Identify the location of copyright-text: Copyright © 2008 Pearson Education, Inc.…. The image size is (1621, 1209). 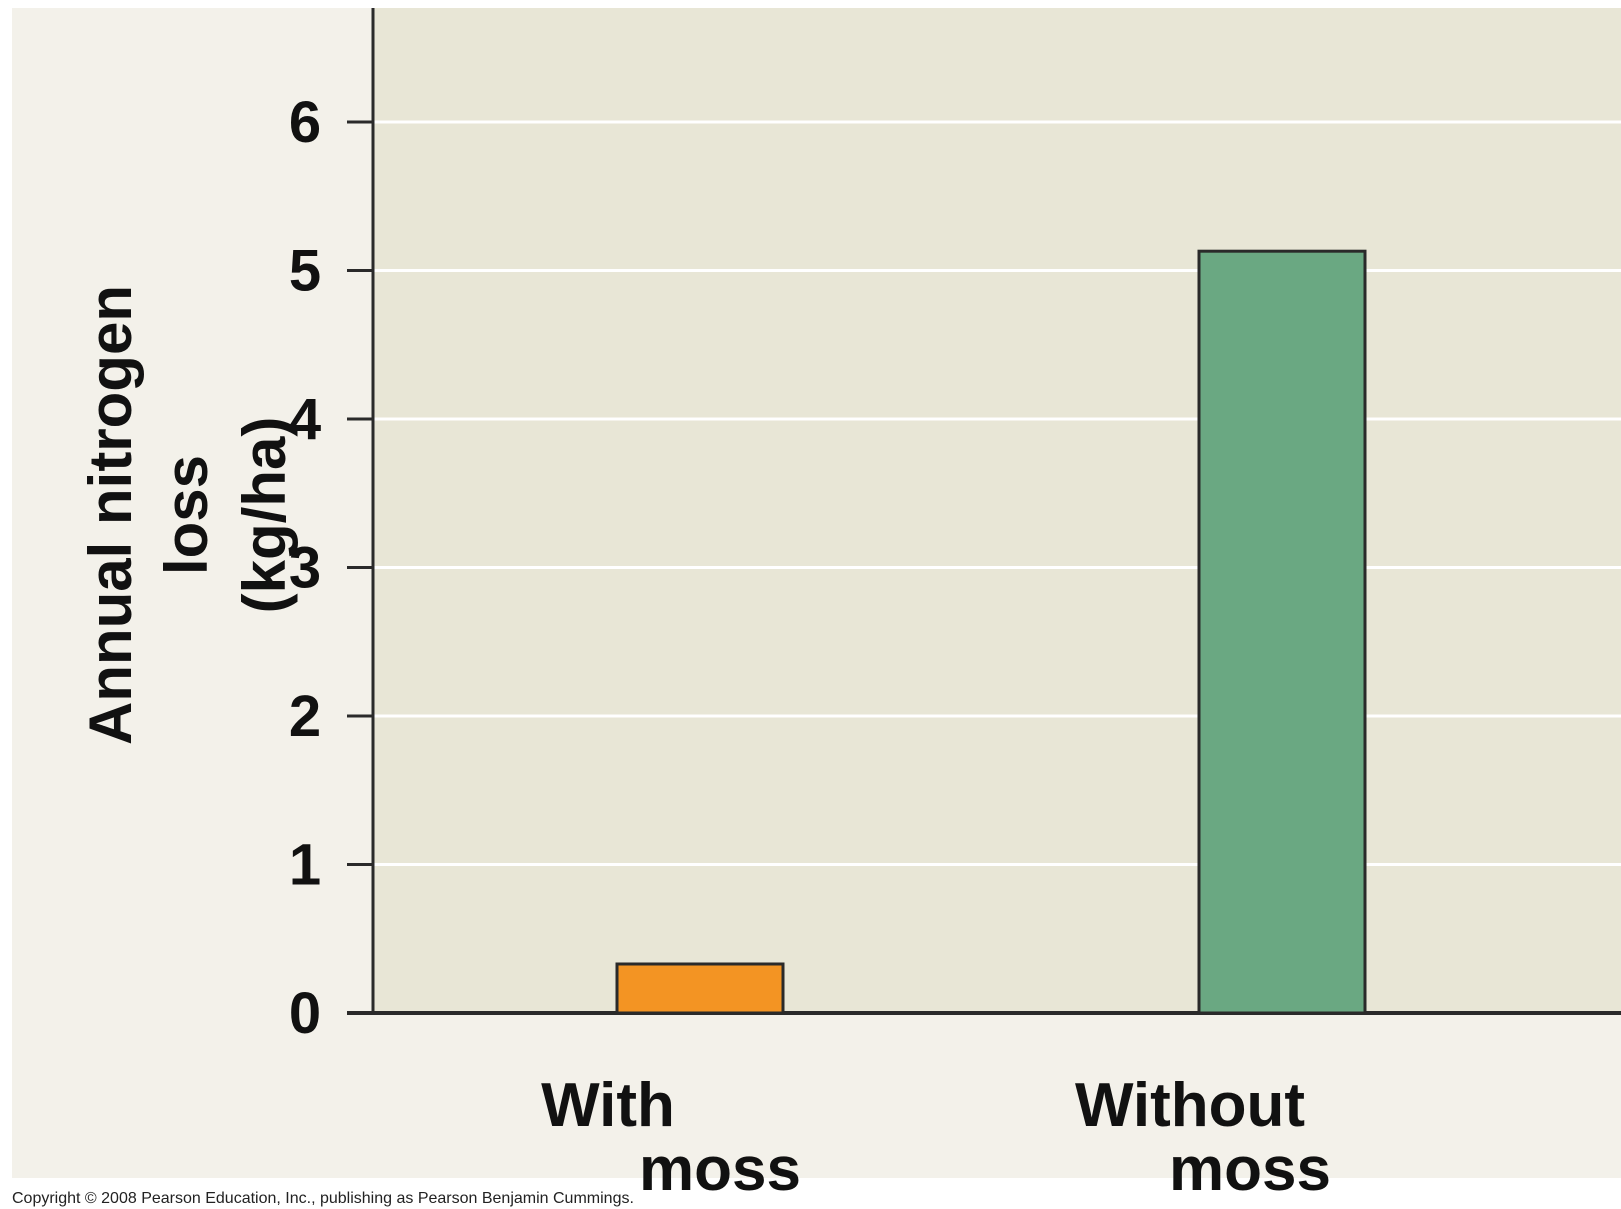
(323, 1198).